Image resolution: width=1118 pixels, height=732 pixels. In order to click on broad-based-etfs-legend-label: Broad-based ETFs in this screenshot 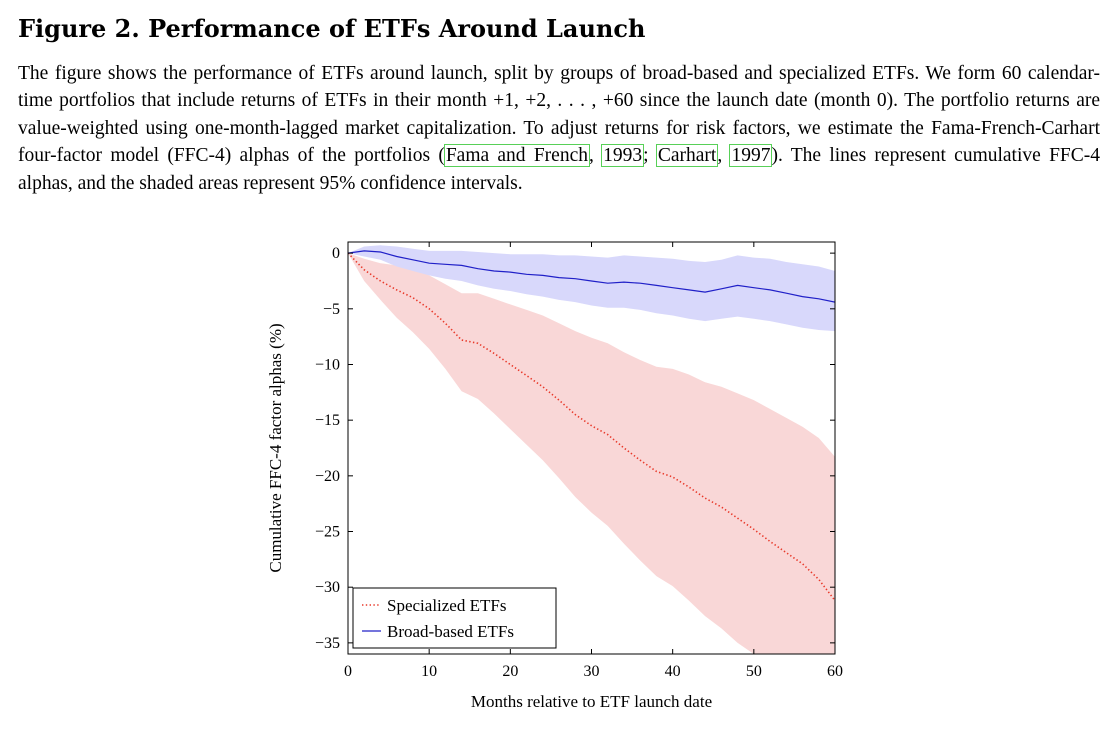, I will do `click(450, 631)`.